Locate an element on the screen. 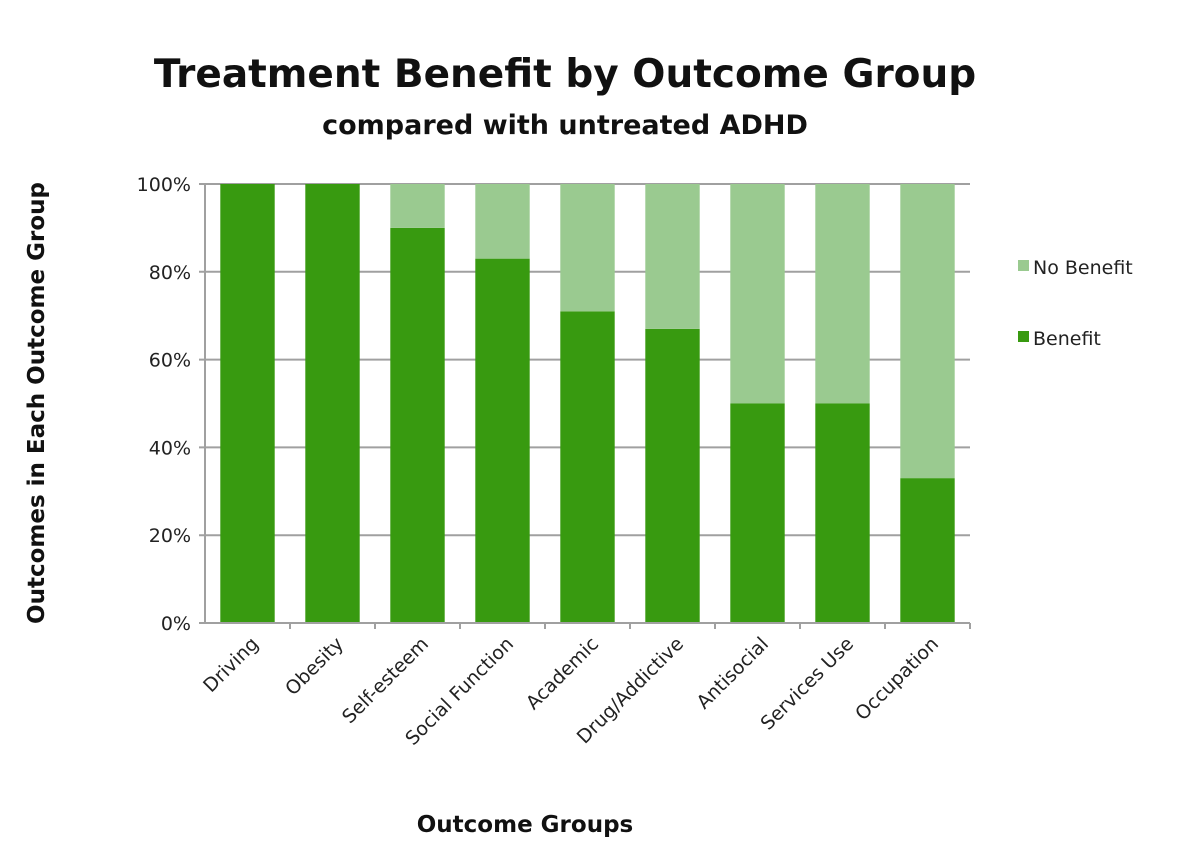  y-tick-label: 0% is located at coordinates (176, 624).